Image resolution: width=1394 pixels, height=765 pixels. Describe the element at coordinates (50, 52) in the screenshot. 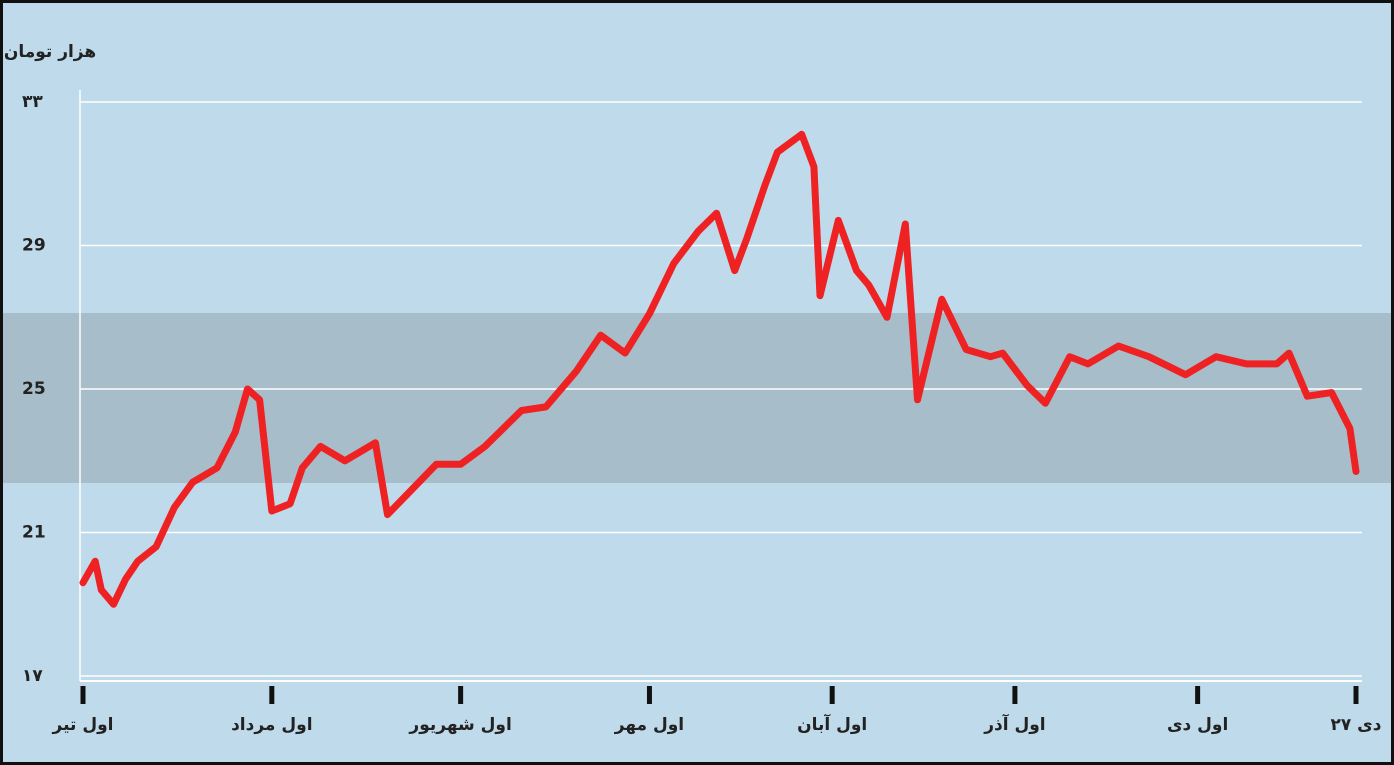

I see `y-axis-label: هزار تومان` at that location.